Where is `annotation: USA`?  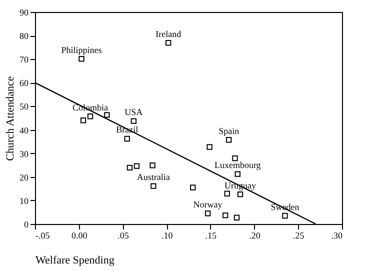
annotation: USA is located at coordinates (134, 112).